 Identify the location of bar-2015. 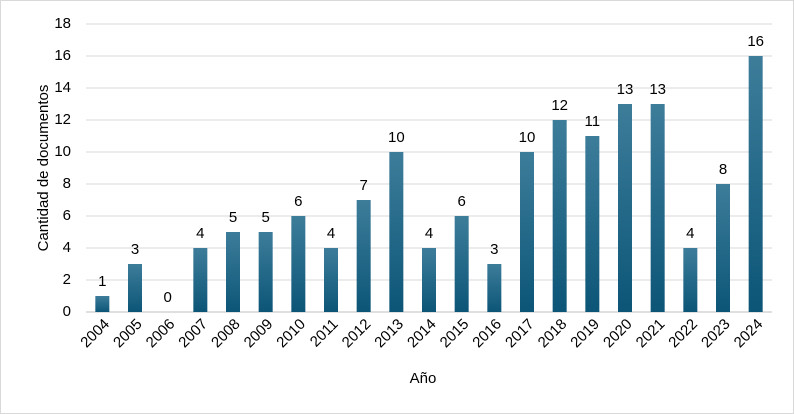
(461, 264).